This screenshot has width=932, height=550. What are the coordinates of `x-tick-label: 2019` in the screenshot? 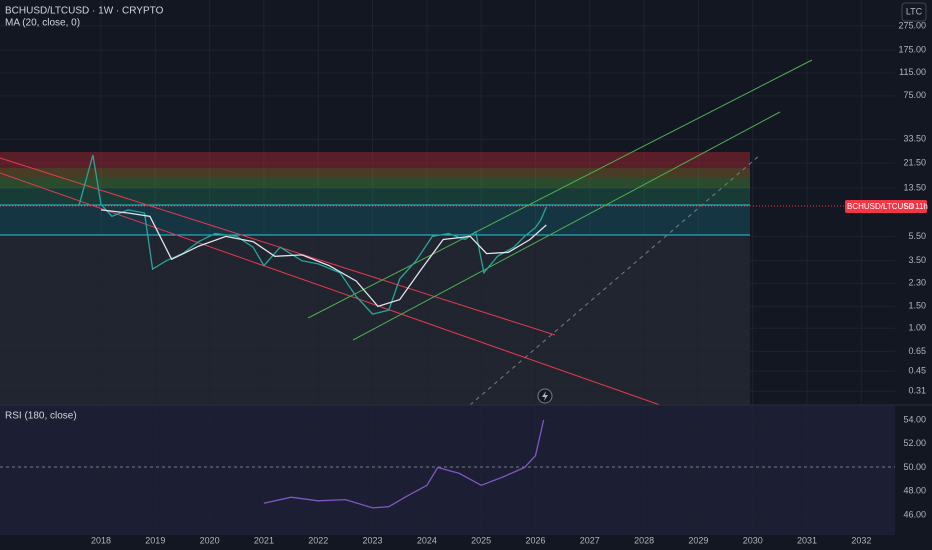 It's located at (155, 540).